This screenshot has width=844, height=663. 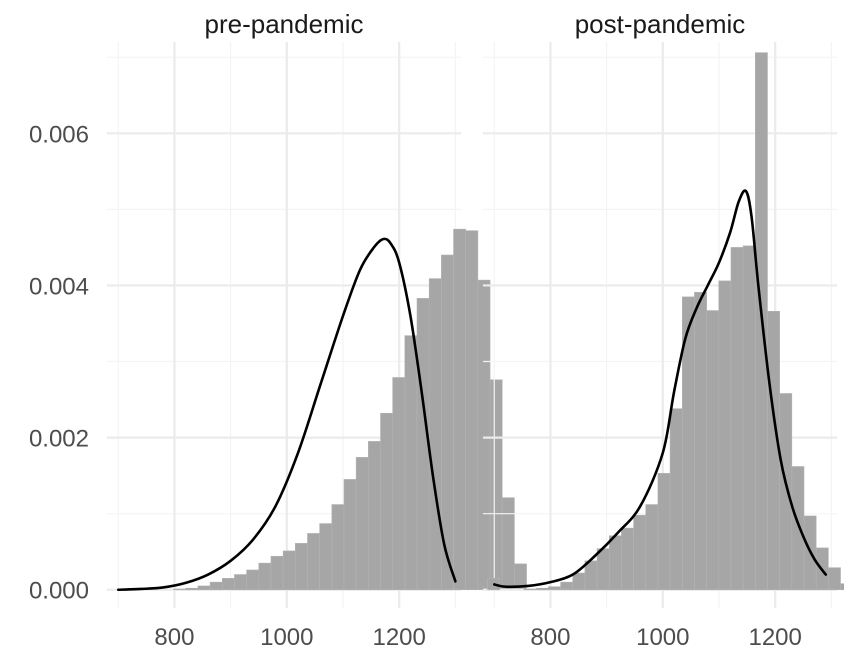 What do you see at coordinates (59, 286) in the screenshot?
I see `y-tick-label: 0.004` at bounding box center [59, 286].